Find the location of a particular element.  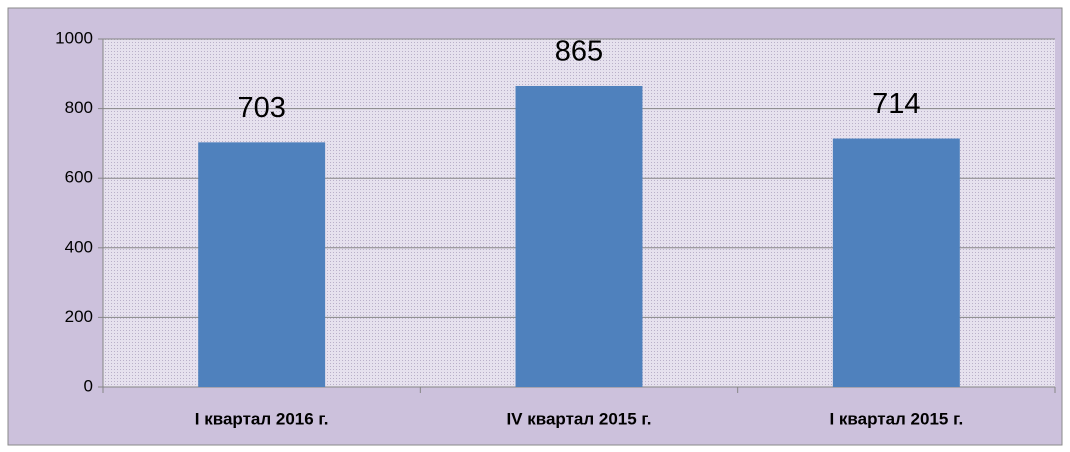

x-tick-label: IV квартал 2015 г. is located at coordinates (578, 418).